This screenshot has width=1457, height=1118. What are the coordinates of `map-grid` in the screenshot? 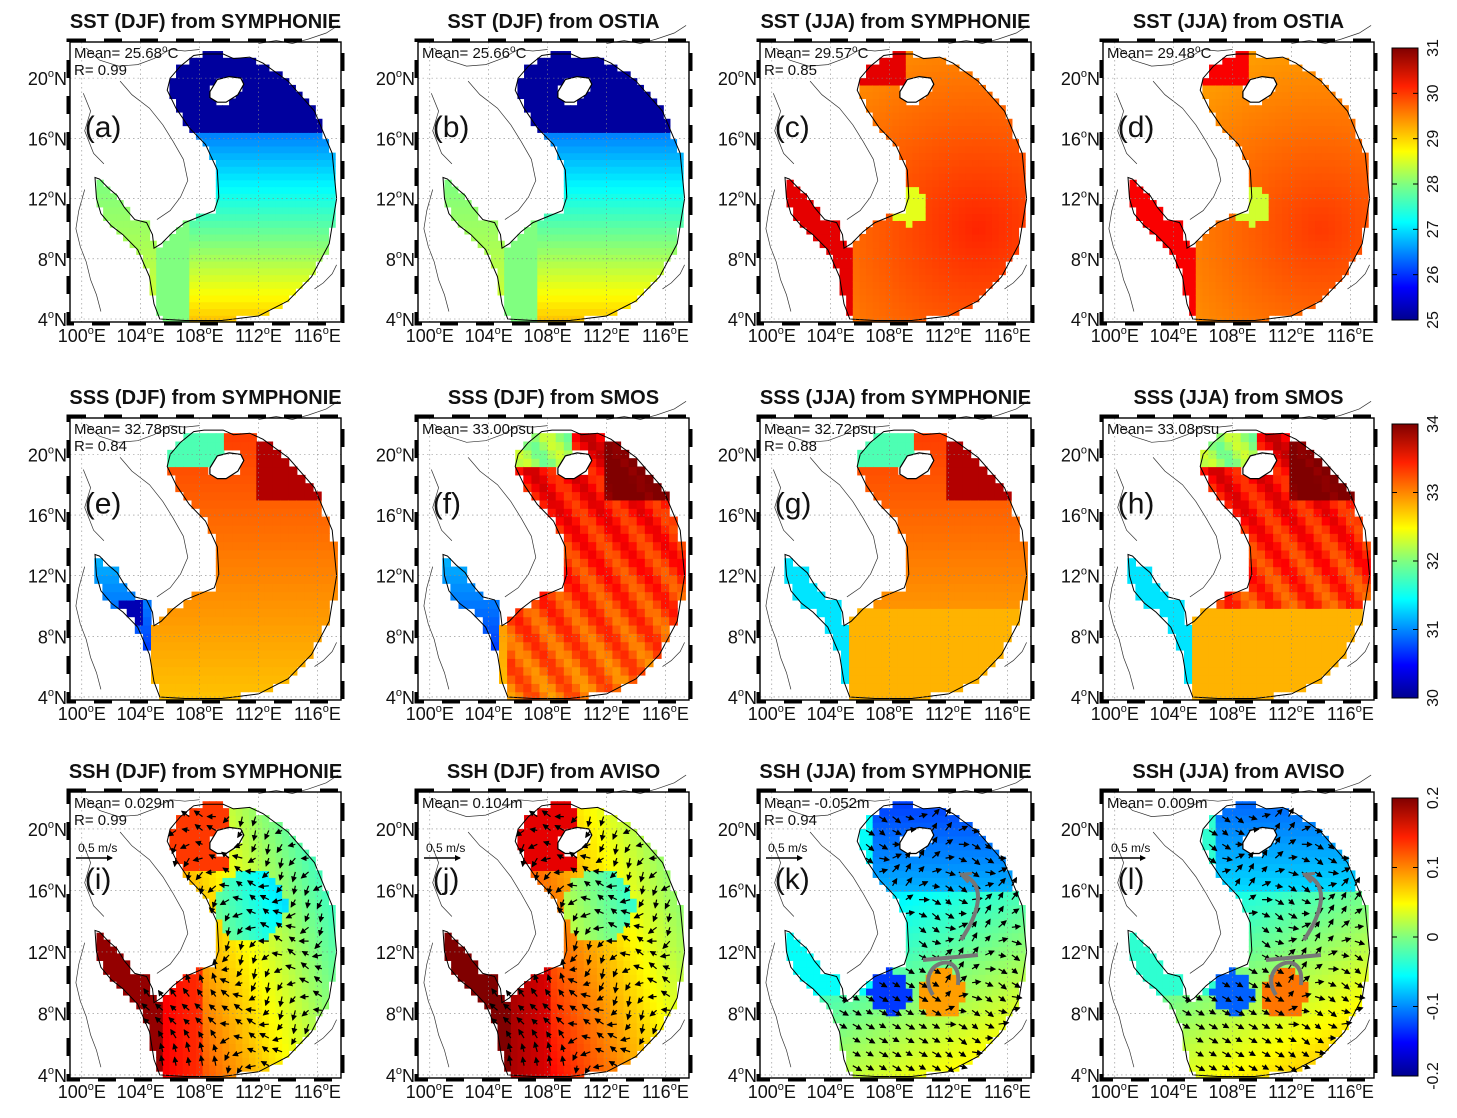 It's located at (1238, 182).